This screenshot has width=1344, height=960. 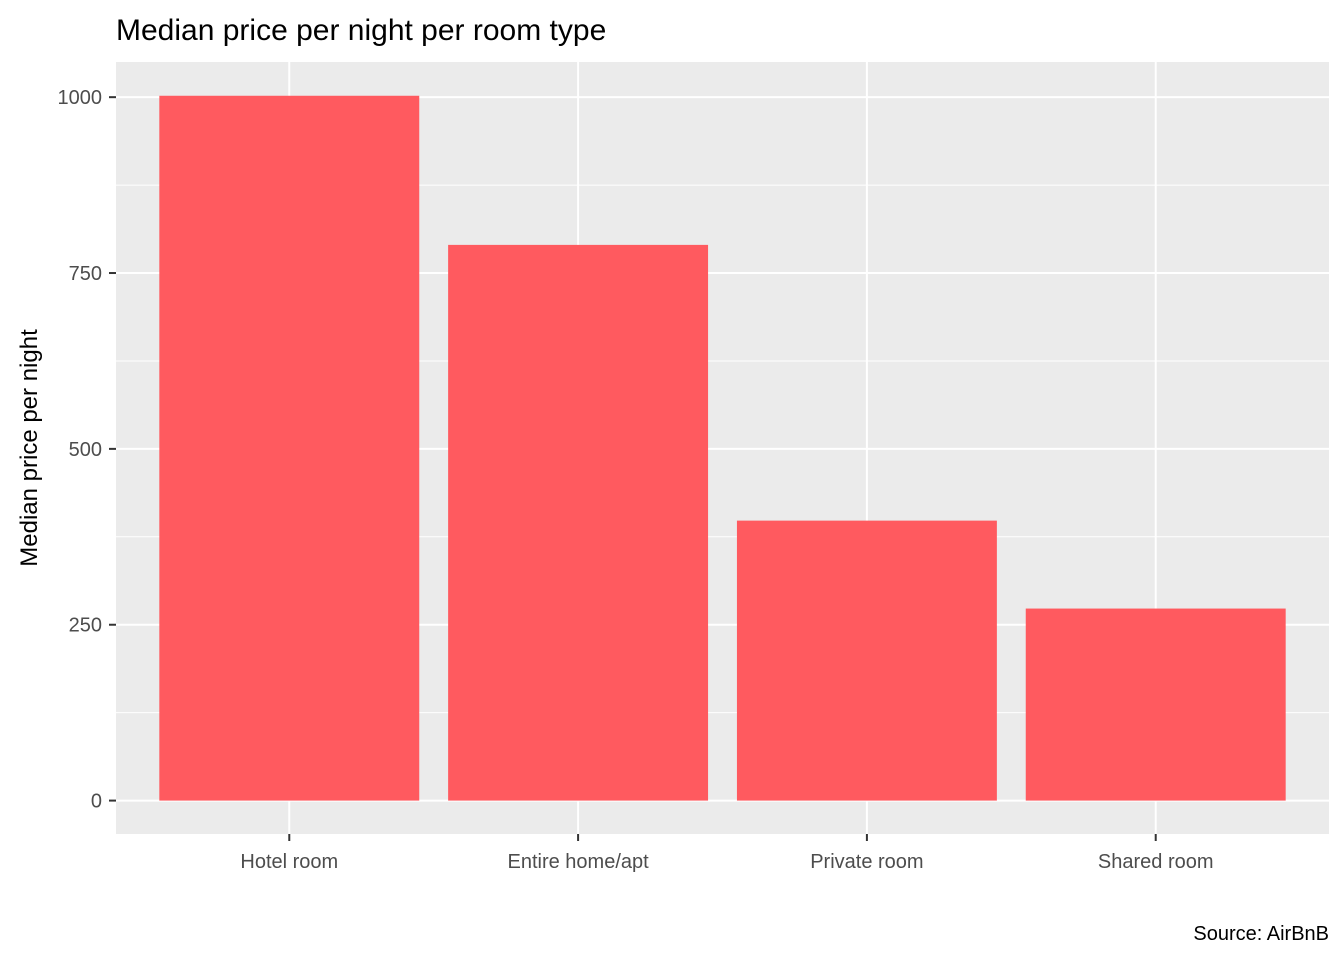 I want to click on y-tick-label-1: 250, so click(x=85, y=626).